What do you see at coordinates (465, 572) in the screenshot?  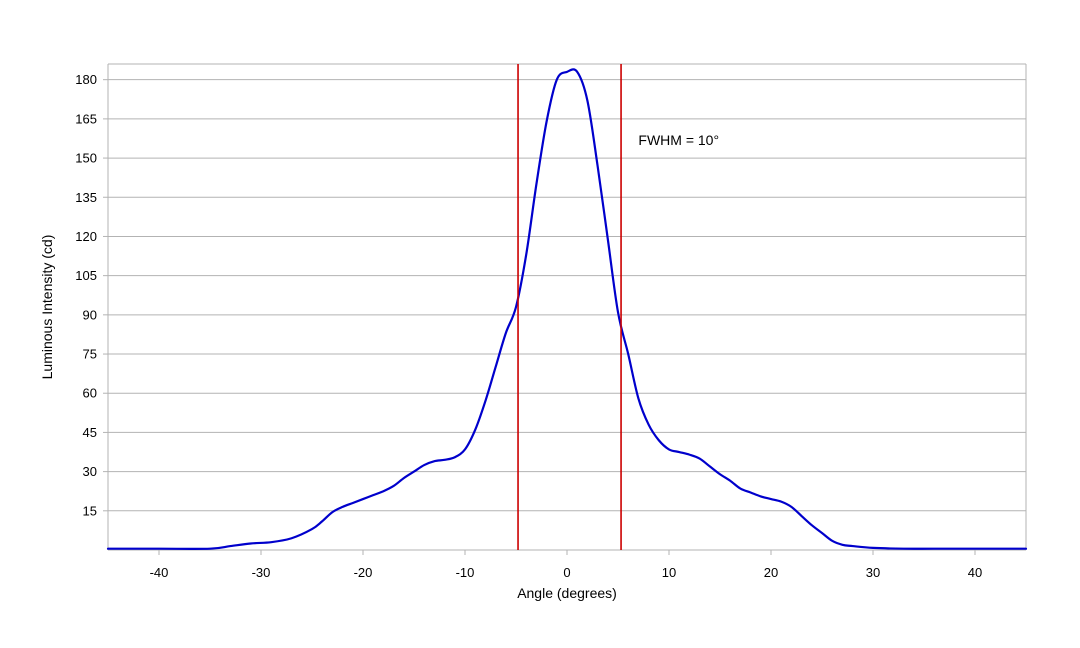 I see `x-tick-label: -10` at bounding box center [465, 572].